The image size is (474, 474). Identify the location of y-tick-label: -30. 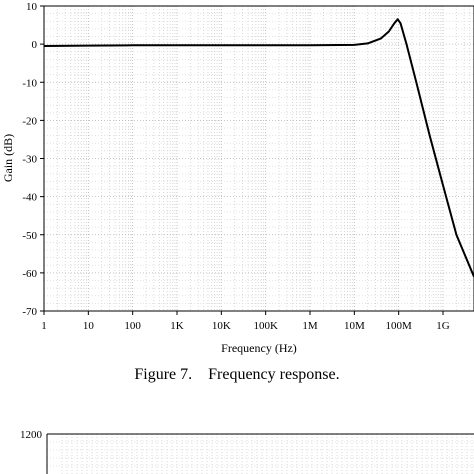
(29, 160).